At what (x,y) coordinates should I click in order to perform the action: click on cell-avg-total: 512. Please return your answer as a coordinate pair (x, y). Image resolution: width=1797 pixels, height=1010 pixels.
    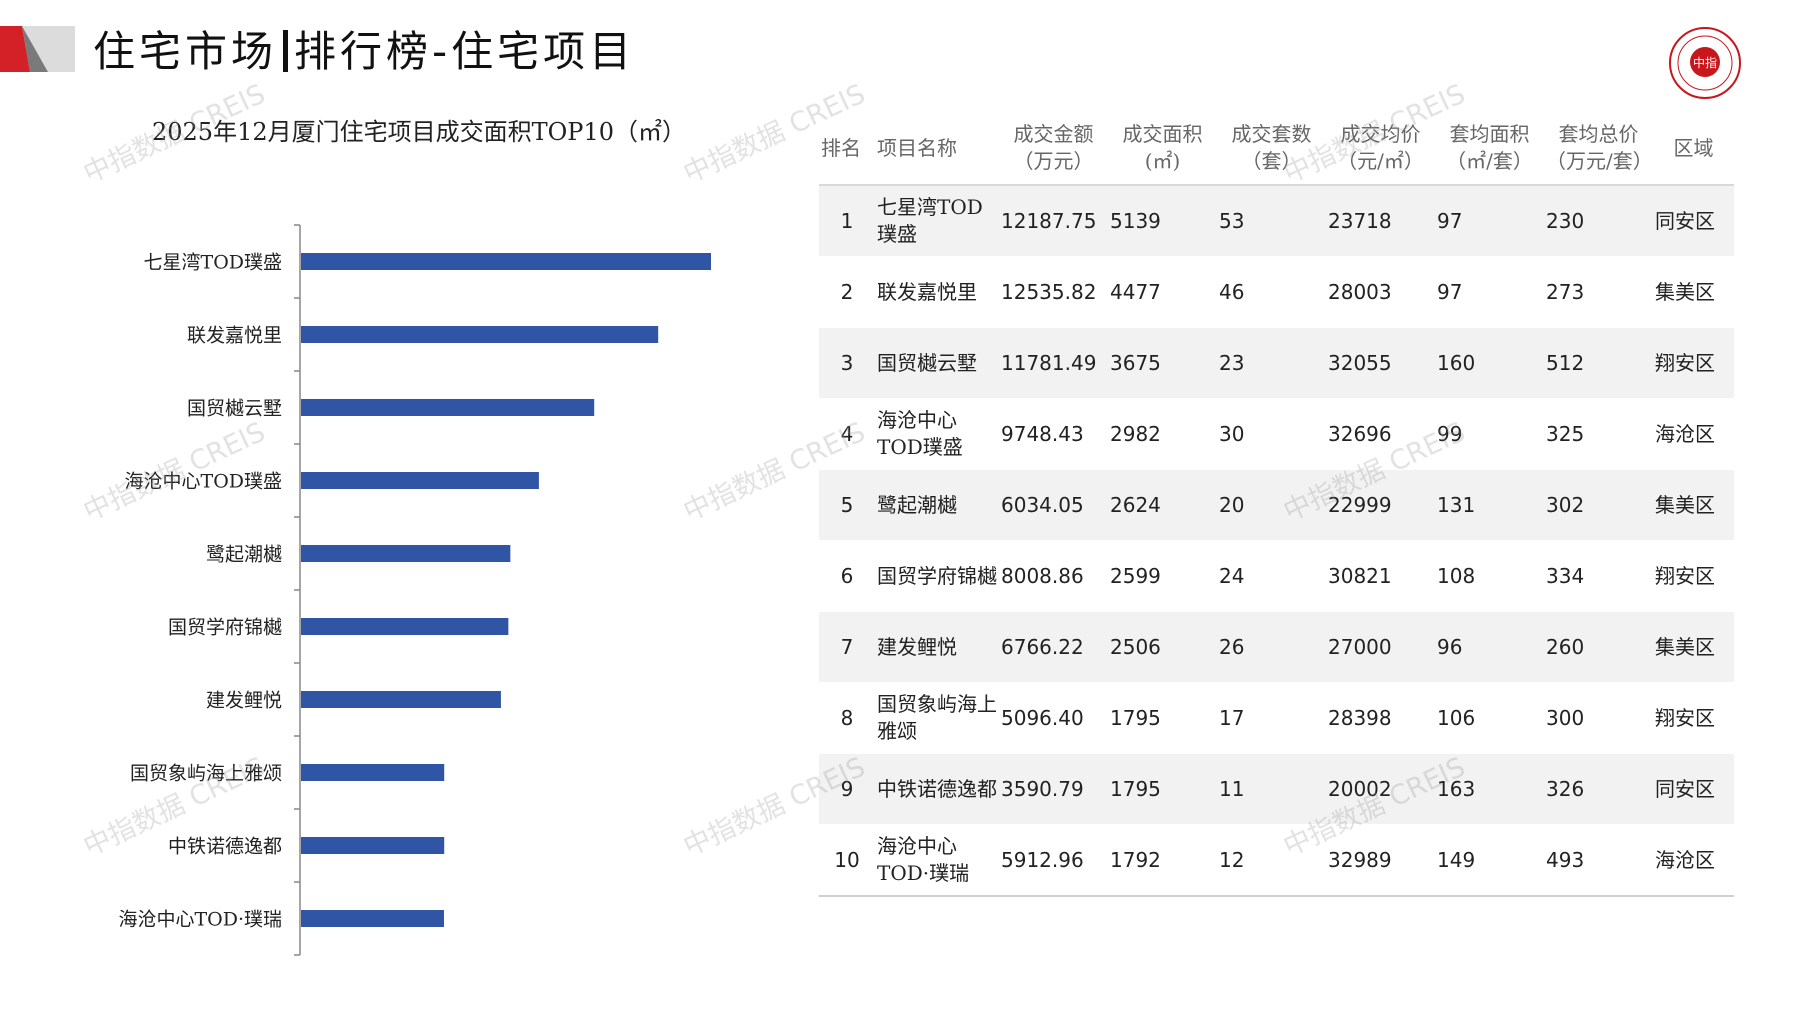
    Looking at the image, I should click on (1598, 363).